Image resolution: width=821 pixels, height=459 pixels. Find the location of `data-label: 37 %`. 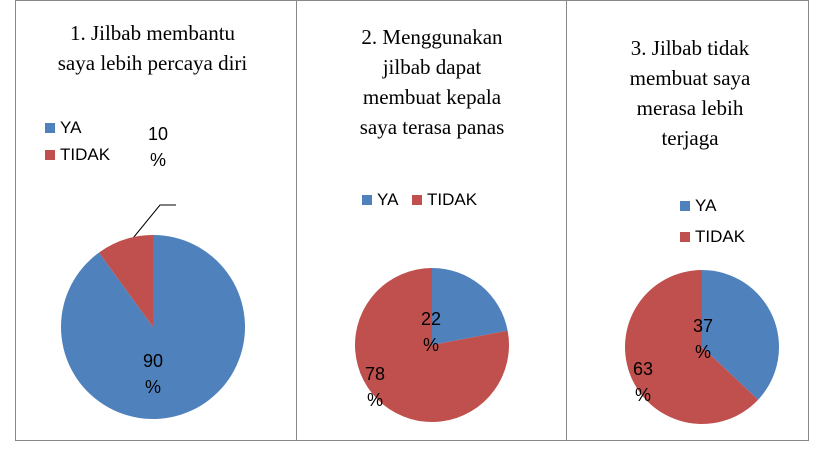

data-label: 37 % is located at coordinates (703, 339).